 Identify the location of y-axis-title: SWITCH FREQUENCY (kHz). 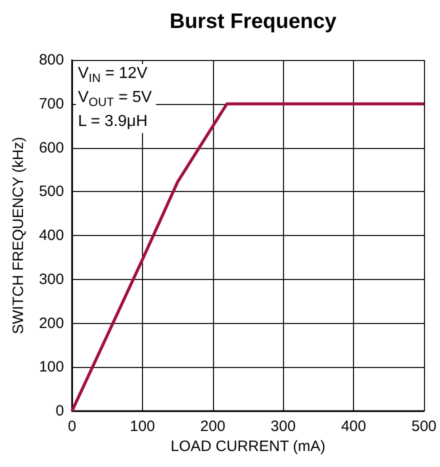
(18, 235).